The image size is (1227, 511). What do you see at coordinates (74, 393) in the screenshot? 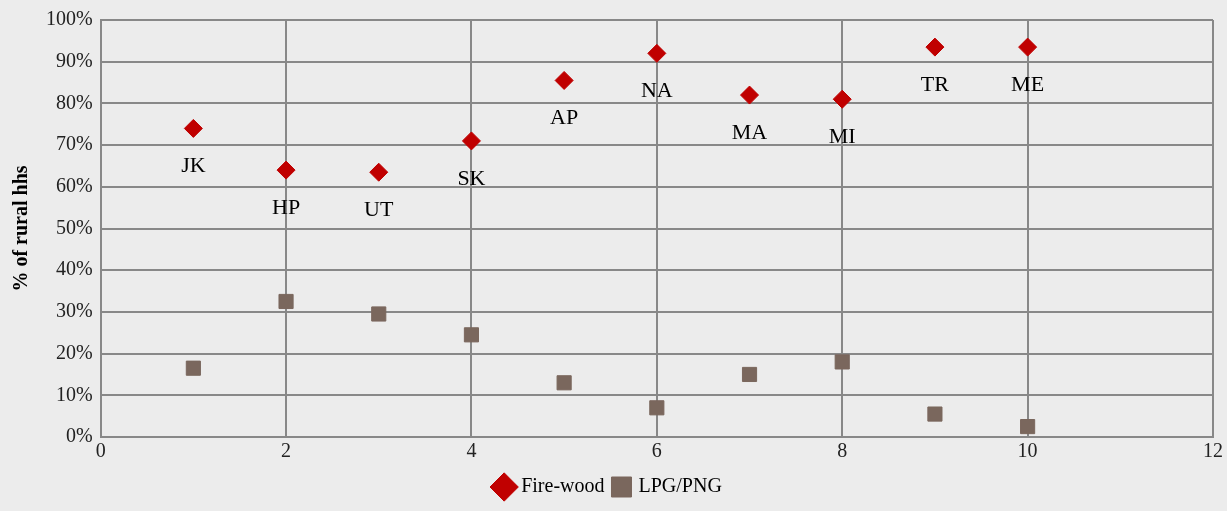
I see `y-tick-label: 10%` at bounding box center [74, 393].